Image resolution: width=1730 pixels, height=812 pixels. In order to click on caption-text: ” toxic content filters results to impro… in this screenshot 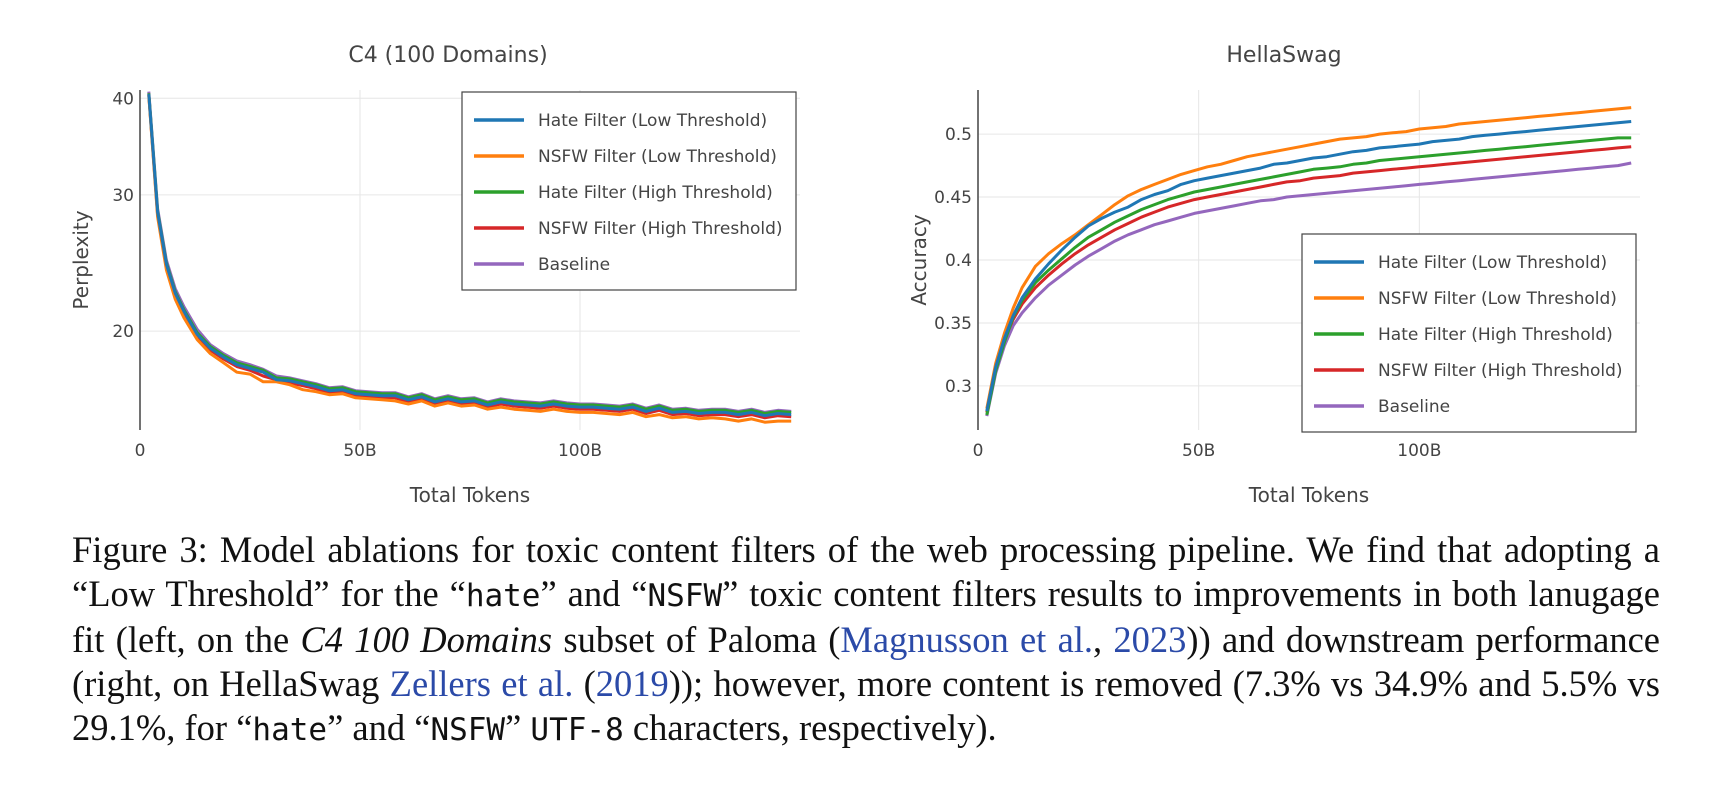, I will do `click(866, 616)`.